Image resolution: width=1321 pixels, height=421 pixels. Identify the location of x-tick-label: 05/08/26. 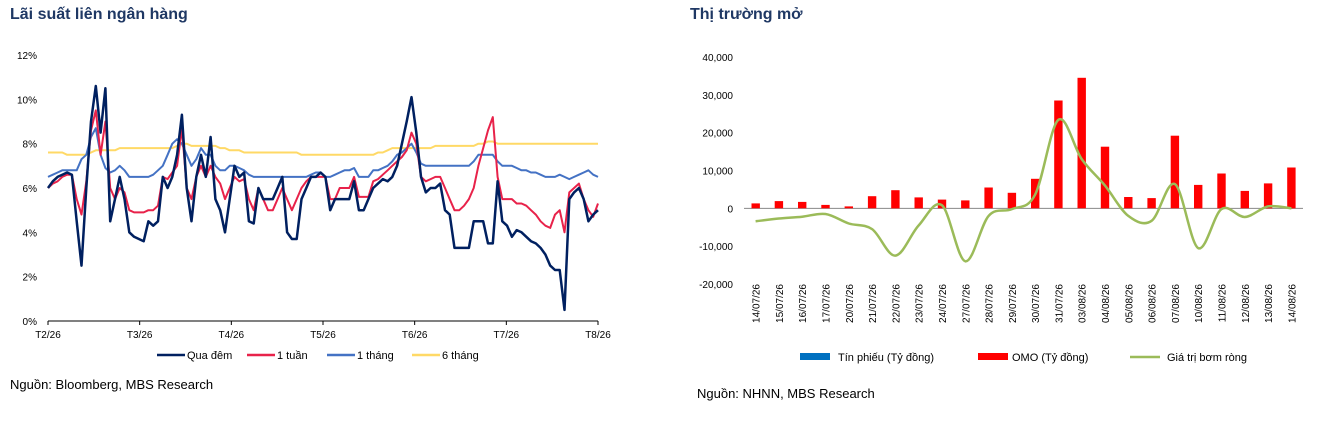
(1129, 303).